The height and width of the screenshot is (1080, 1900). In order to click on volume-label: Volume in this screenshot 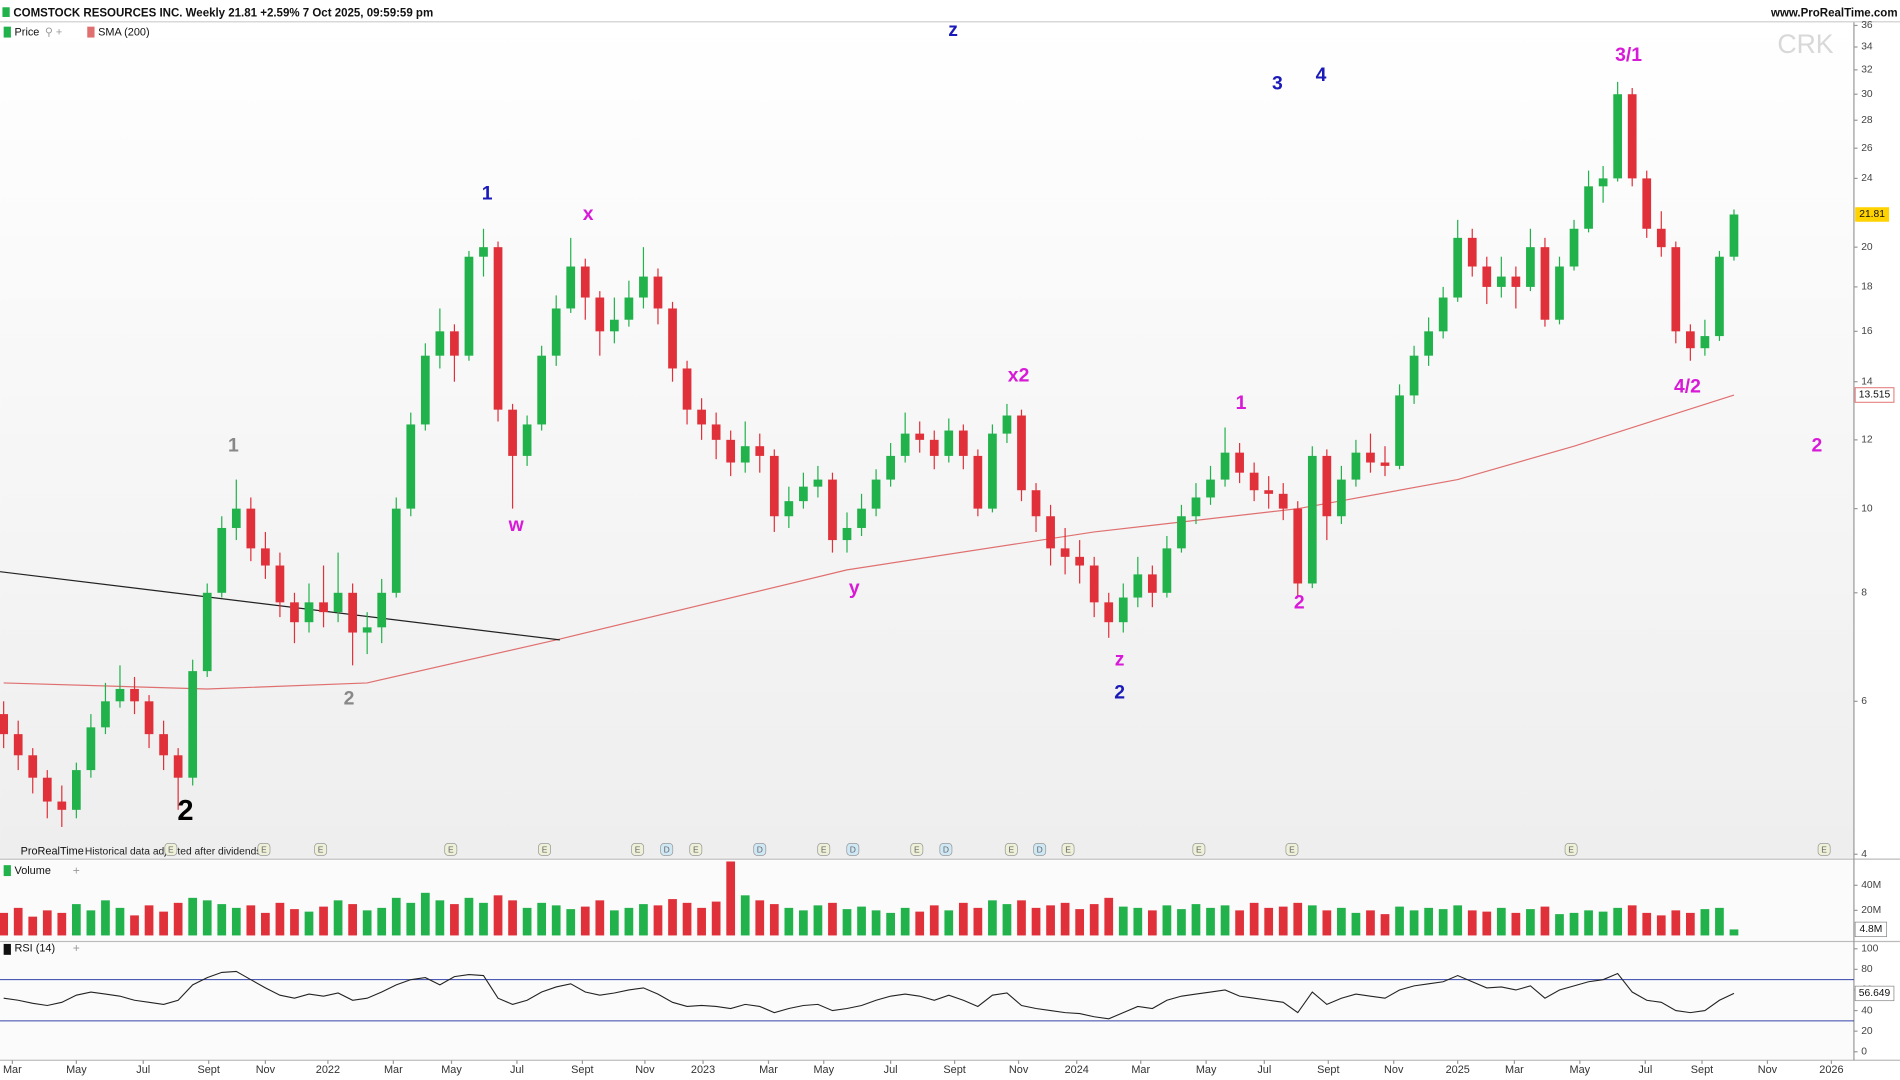, I will do `click(33, 871)`.